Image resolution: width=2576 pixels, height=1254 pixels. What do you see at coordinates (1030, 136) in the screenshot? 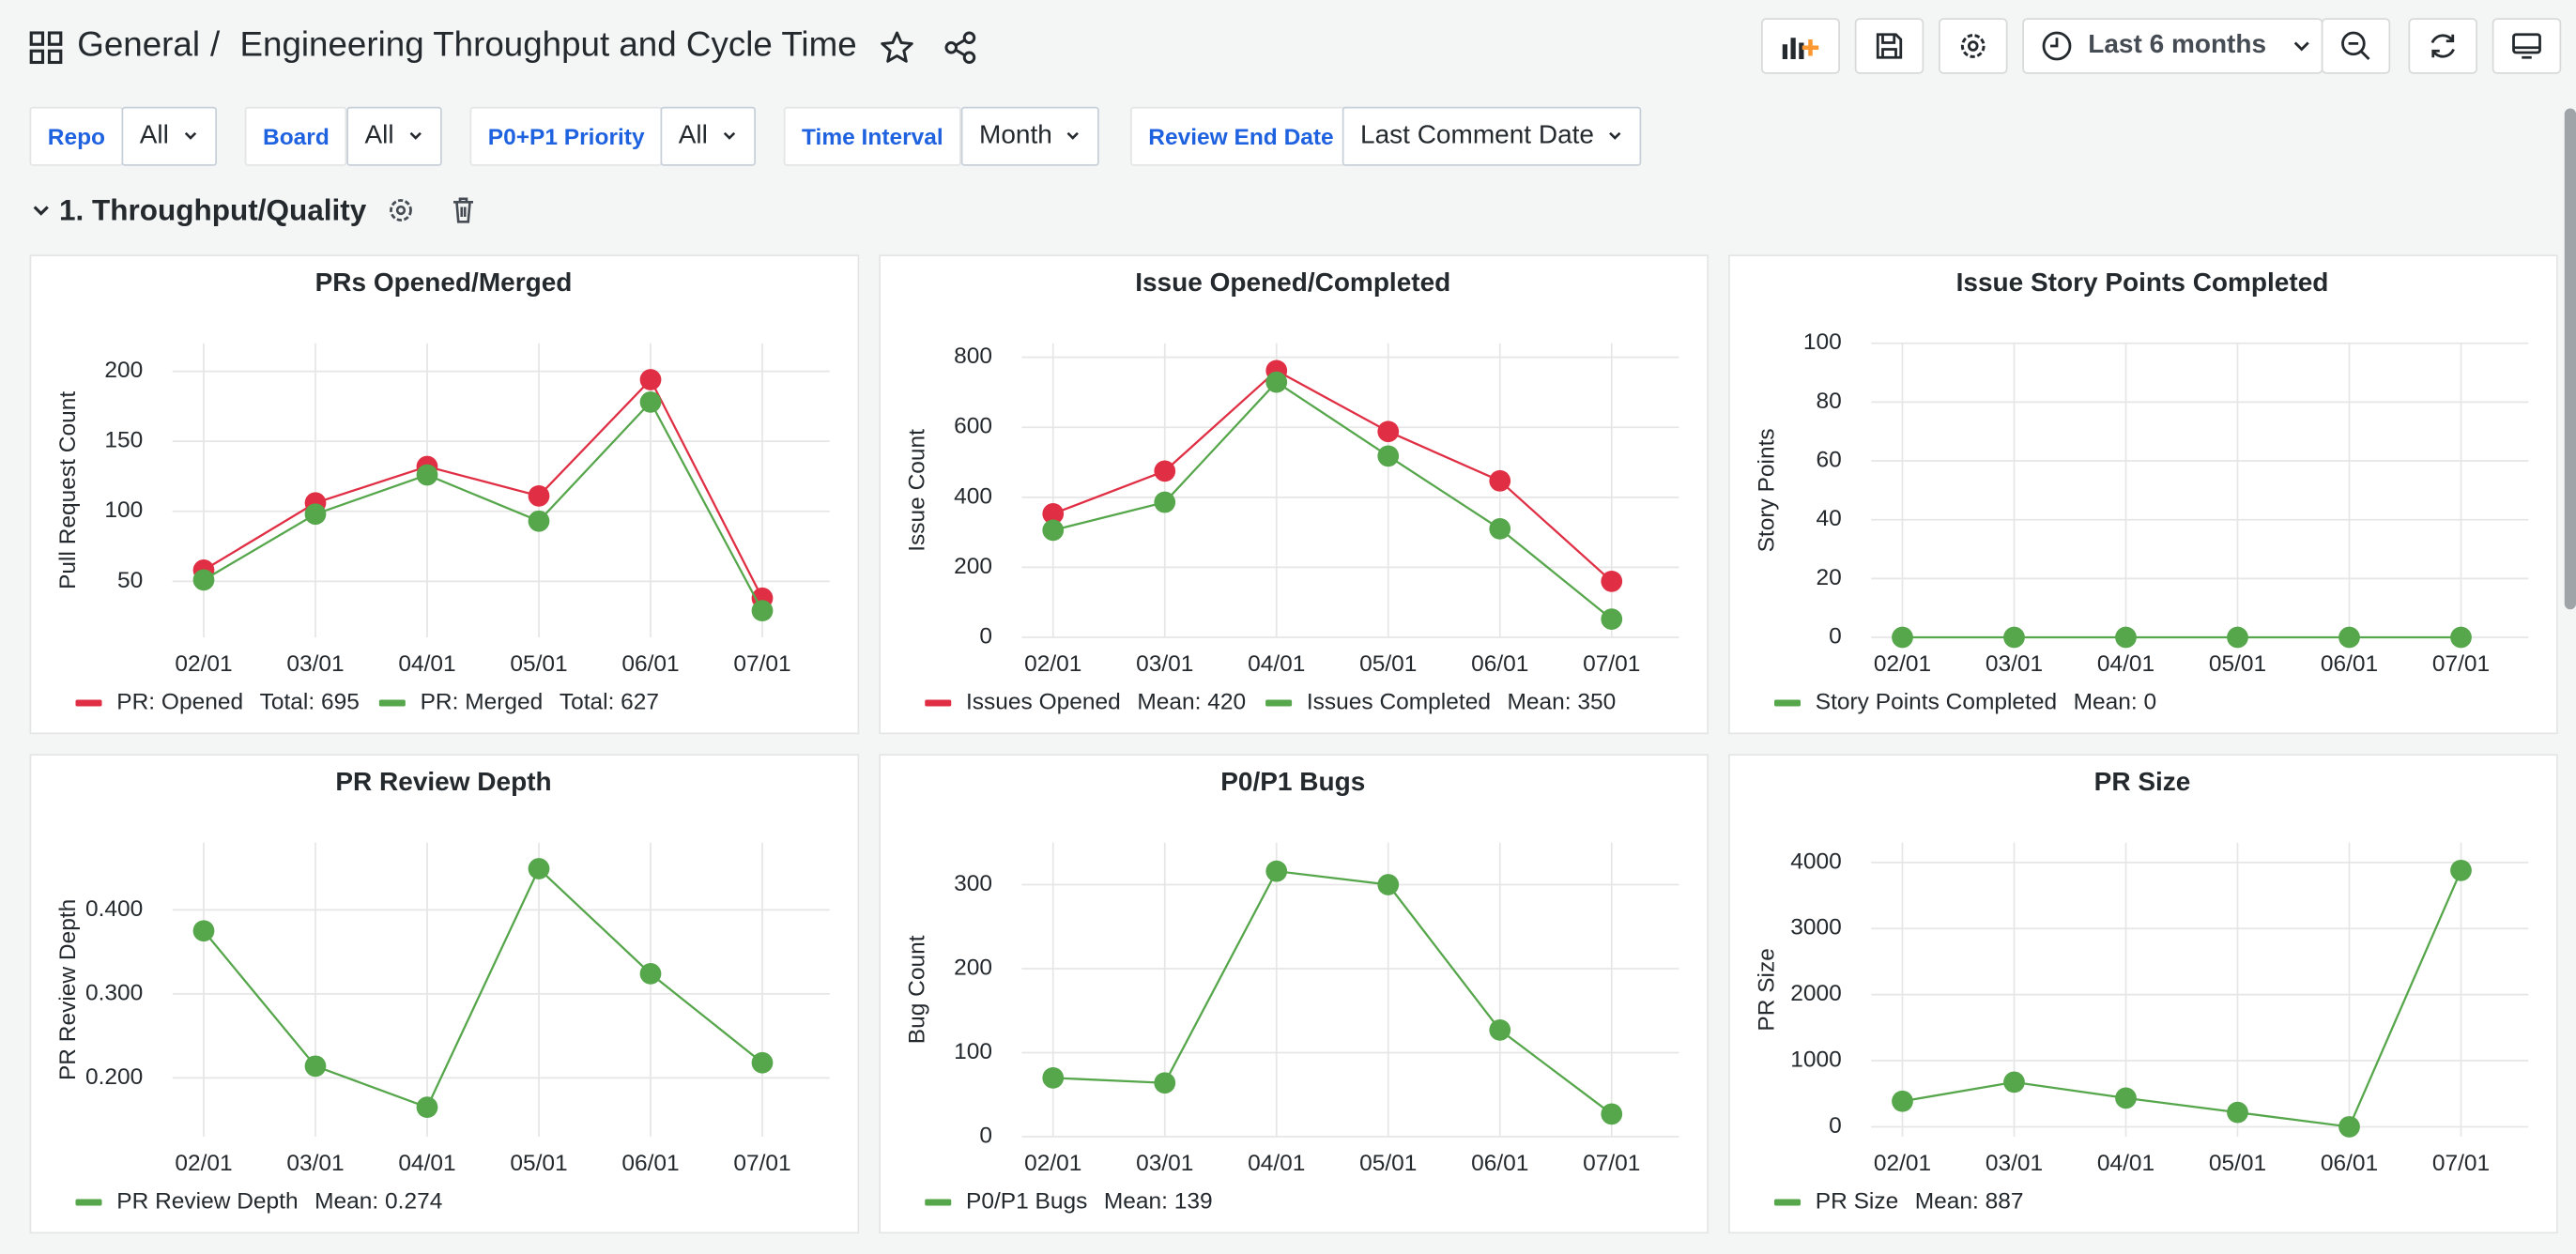
I see `filter-dropdown: Month` at bounding box center [1030, 136].